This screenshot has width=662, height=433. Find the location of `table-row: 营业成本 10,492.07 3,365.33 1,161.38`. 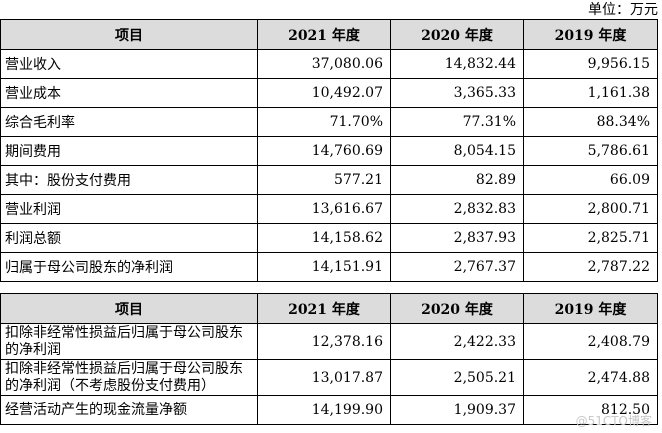

table-row: 营业成本 10,492.07 3,365.33 1,161.38 is located at coordinates (329, 93).